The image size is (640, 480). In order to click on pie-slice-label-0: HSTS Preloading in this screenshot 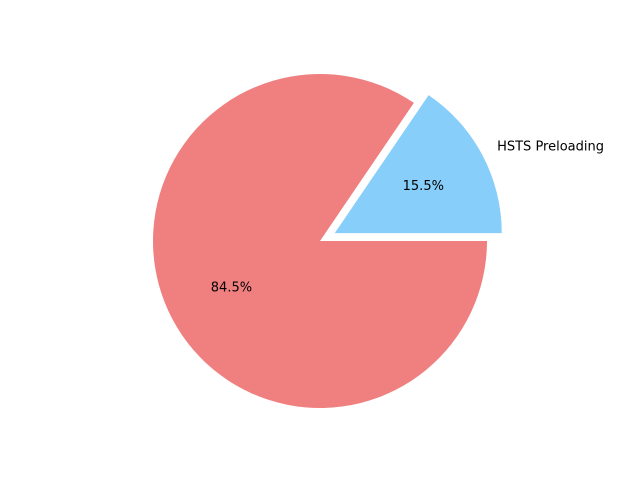, I will do `click(550, 147)`.